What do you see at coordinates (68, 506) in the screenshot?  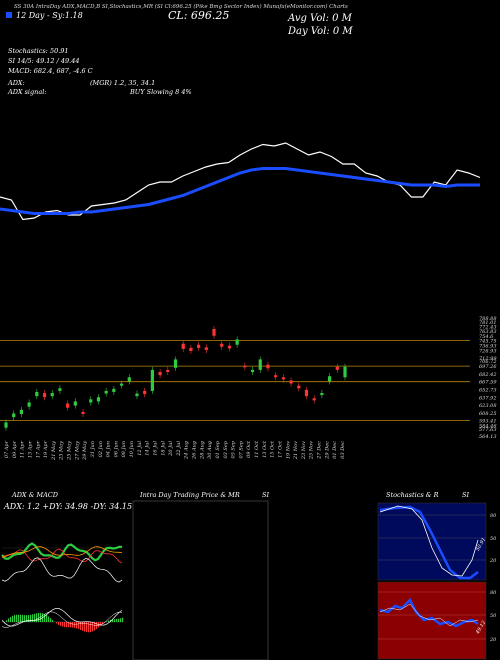 I see `adx-panel-values: ADX: 1.2 +DY: 34.98 -DY: 34.15` at bounding box center [68, 506].